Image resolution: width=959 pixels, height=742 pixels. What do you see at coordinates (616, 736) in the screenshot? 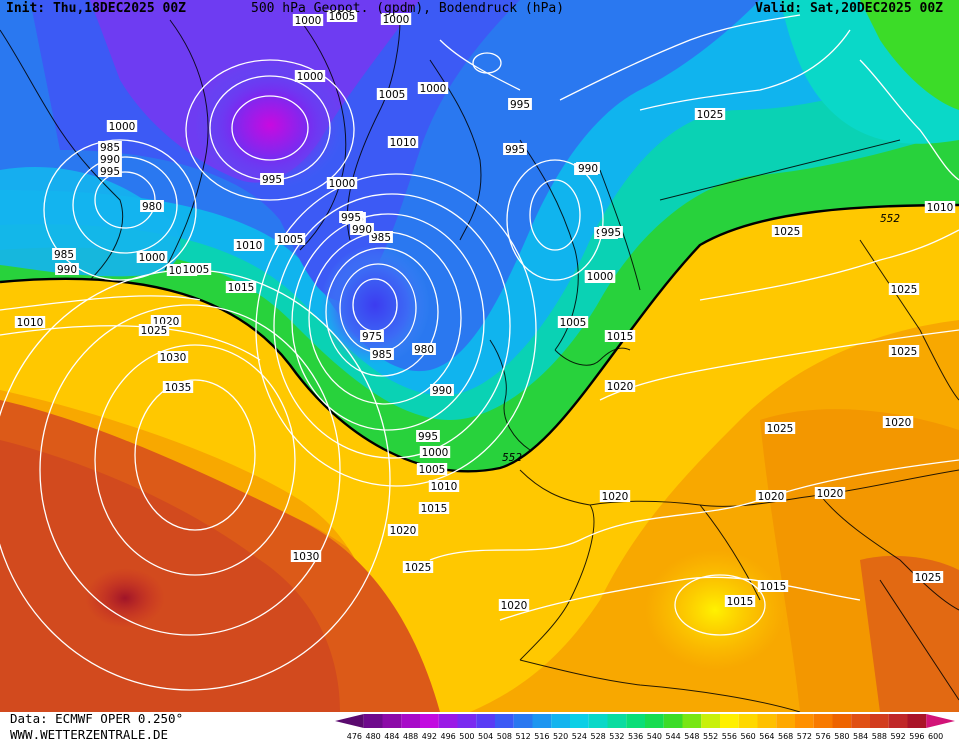
I see `legend-tick-label: 532` at bounding box center [616, 736].